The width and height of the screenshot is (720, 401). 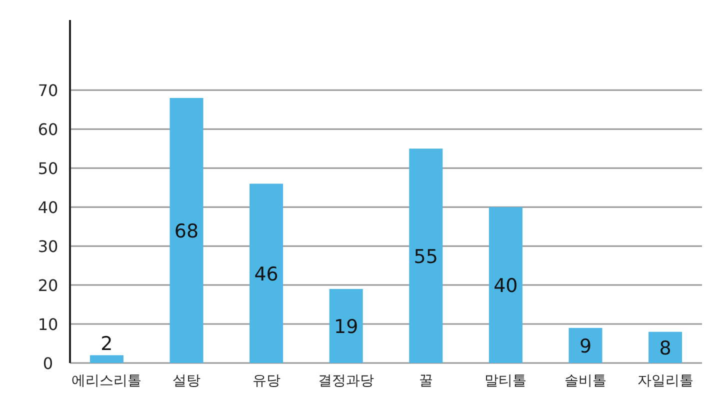 I want to click on x-tick-label: 솔비톨, so click(x=585, y=381).